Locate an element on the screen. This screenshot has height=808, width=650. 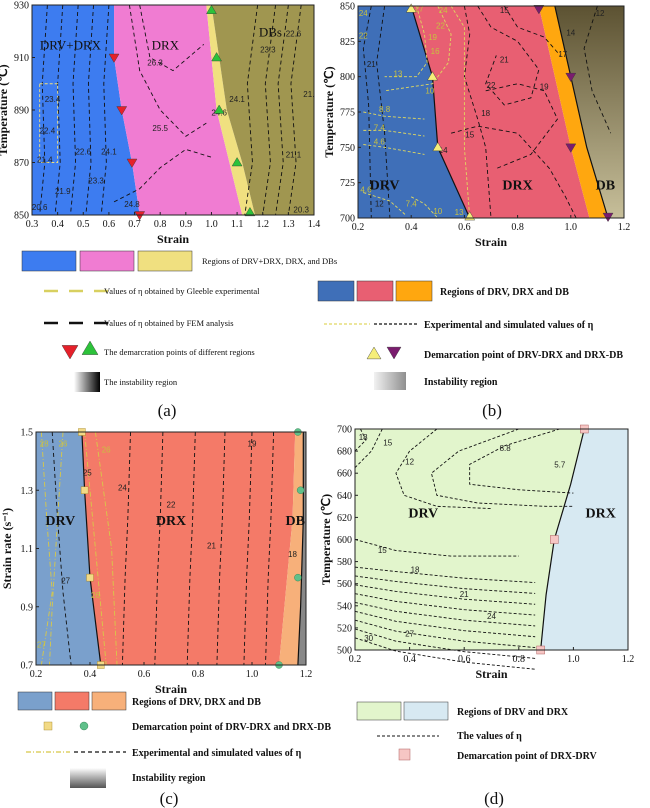
contour-label: 13 is located at coordinates (459, 212).